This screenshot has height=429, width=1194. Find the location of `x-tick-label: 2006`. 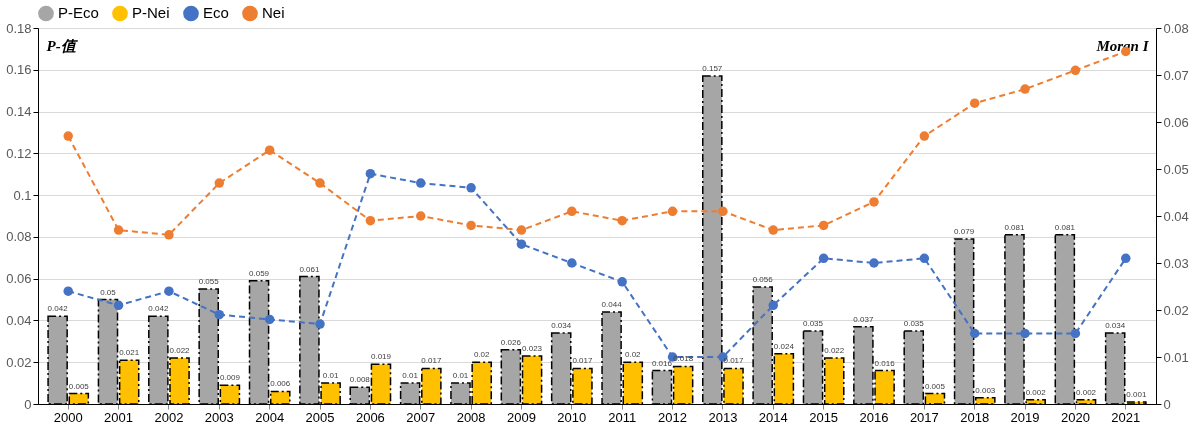

x-tick-label: 2006 is located at coordinates (370, 417).